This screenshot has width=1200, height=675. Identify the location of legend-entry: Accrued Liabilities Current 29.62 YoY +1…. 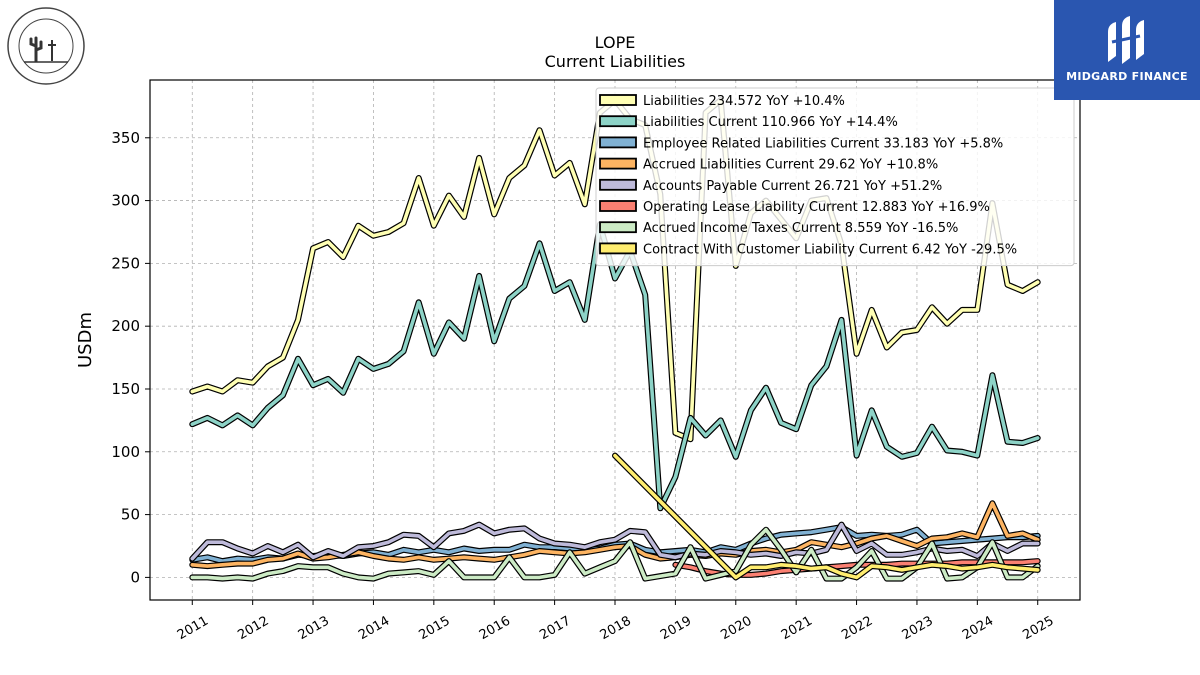
(790, 165).